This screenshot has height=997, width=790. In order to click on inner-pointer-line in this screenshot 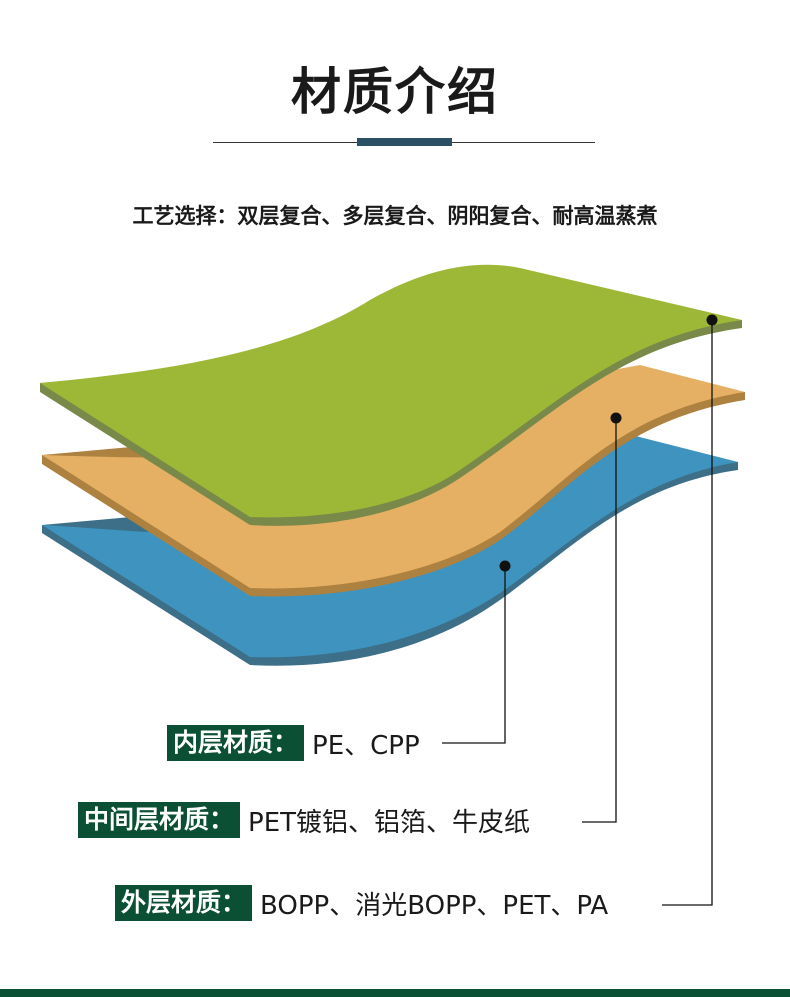, I will do `click(474, 655)`.